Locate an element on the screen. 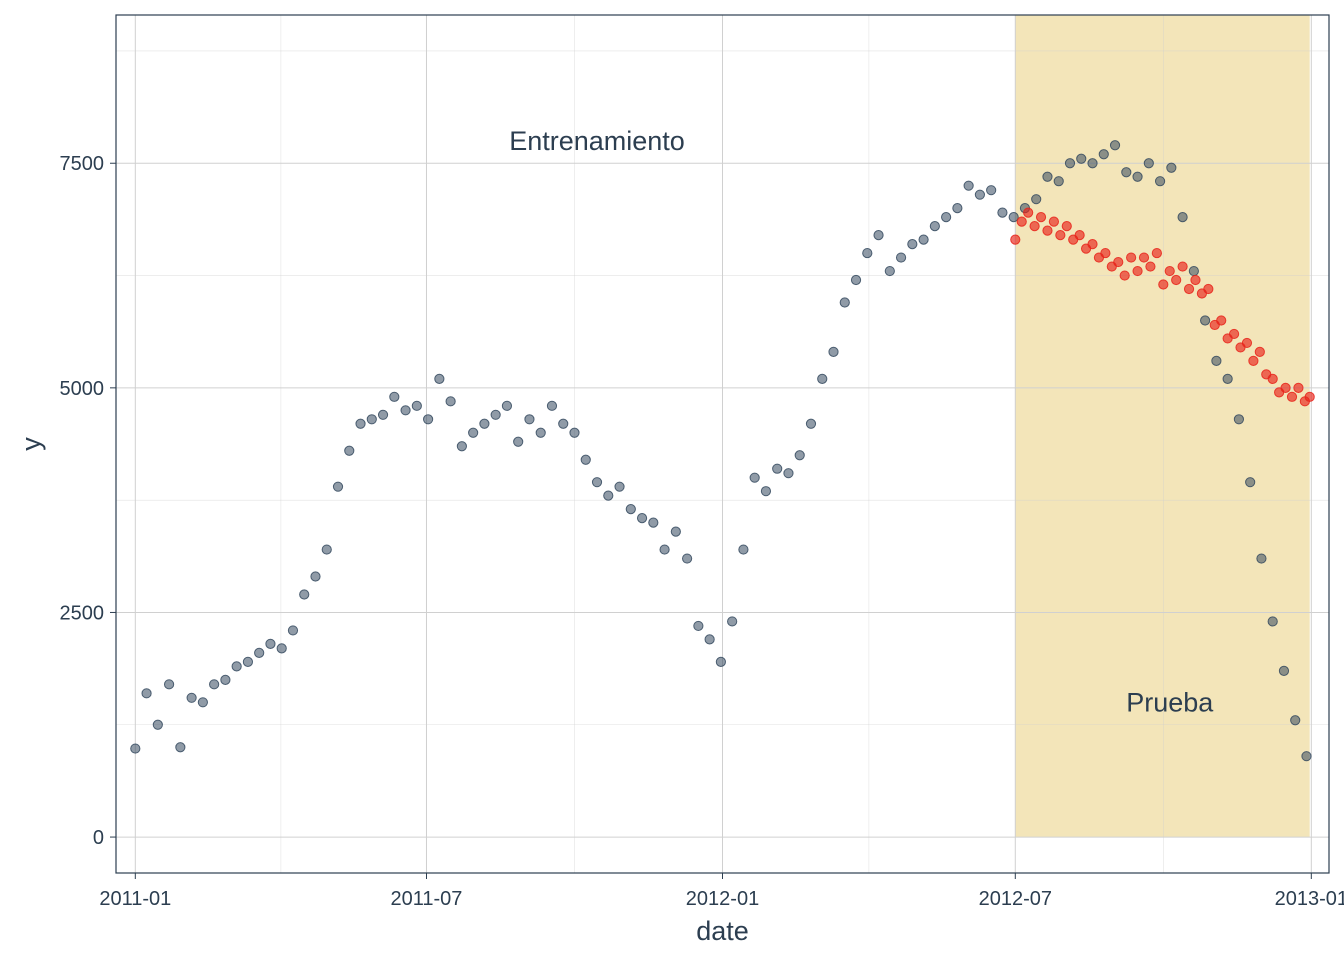 The height and width of the screenshot is (965, 1344). x-tick-label: 2012-07 is located at coordinates (1015, 899).